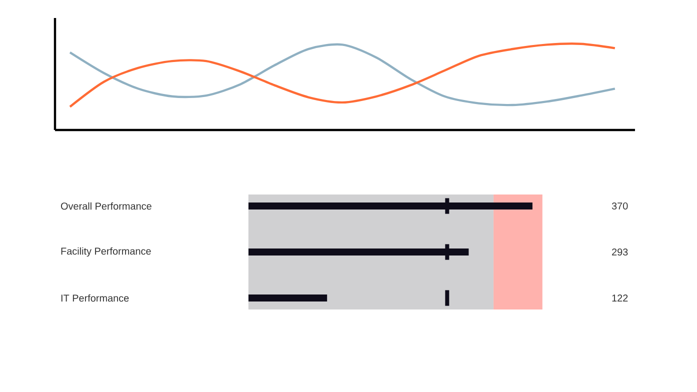 Image resolution: width=697 pixels, height=392 pixels. Describe the element at coordinates (106, 252) in the screenshot. I see `y-tick-label: Facility Performance` at that location.